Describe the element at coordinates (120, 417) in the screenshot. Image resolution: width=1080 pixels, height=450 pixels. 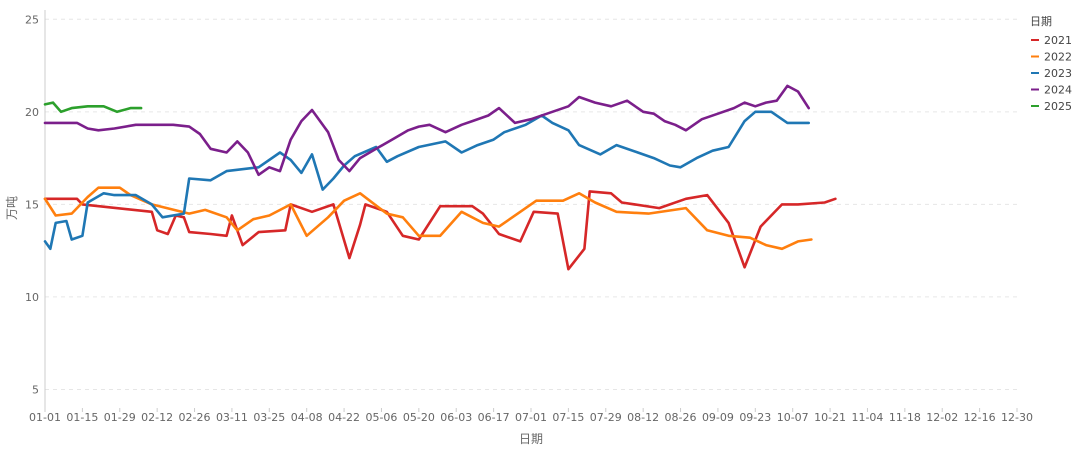
I see `x-tick-label: 01-29` at that location.